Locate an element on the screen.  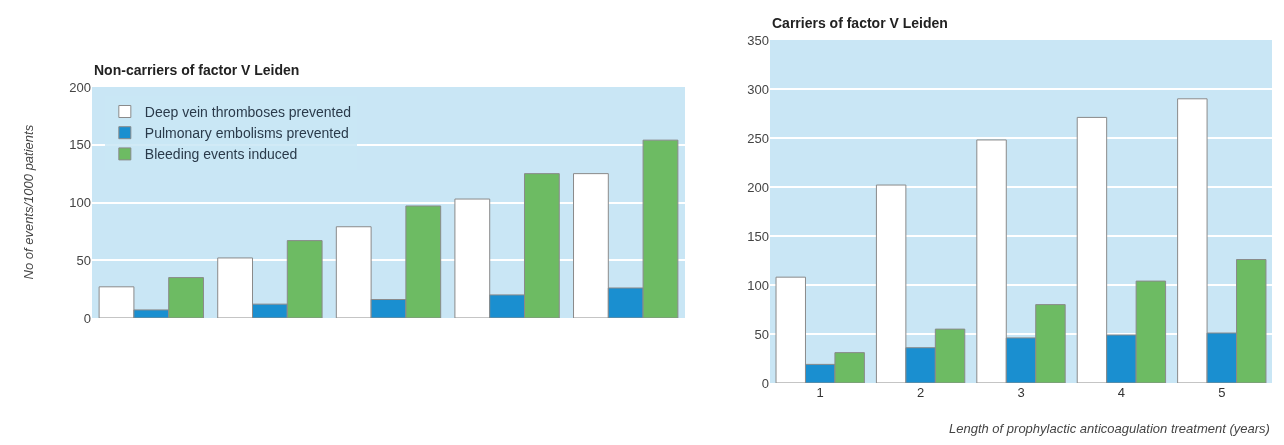
legend-label: Bleeding events induced is located at coordinates (221, 154).